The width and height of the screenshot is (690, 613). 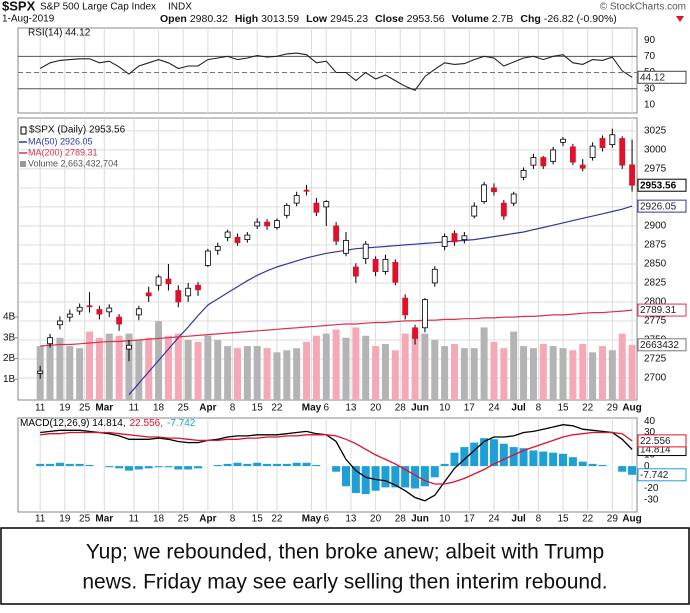 What do you see at coordinates (173, 19) in the screenshot?
I see `quote-label: Open` at bounding box center [173, 19].